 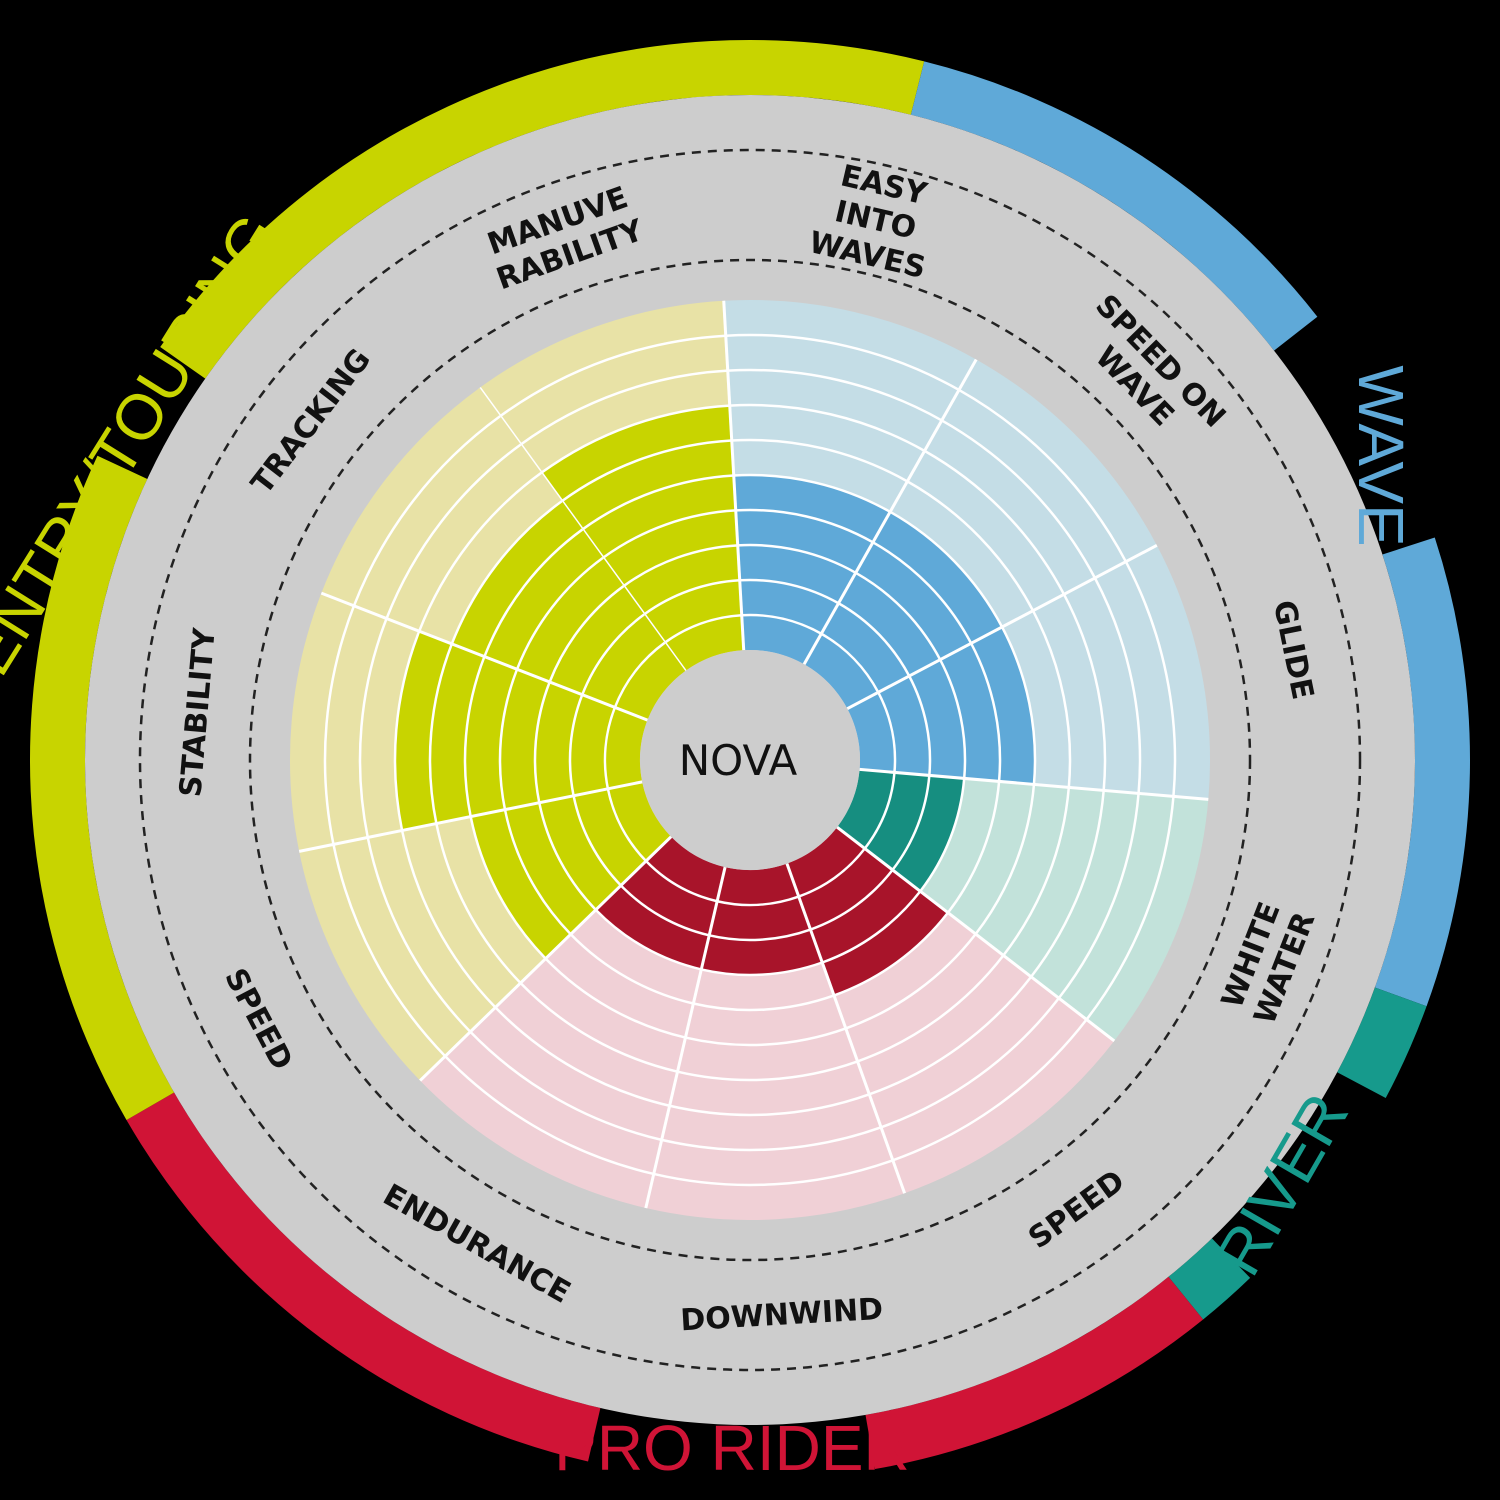 I want to click on center-hub, so click(x=750, y=760).